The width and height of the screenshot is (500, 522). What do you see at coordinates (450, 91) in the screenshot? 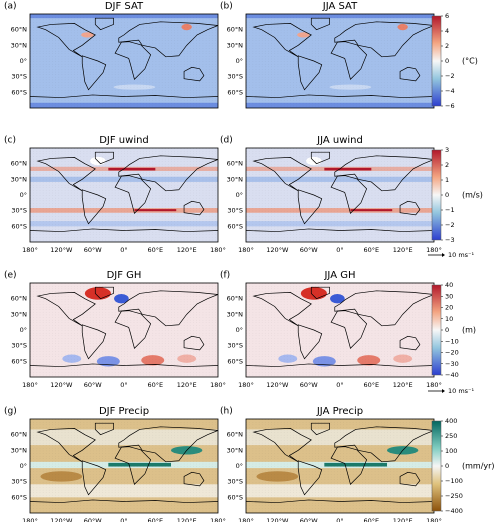
I see `colorbar-tick-label: −4` at bounding box center [450, 91].